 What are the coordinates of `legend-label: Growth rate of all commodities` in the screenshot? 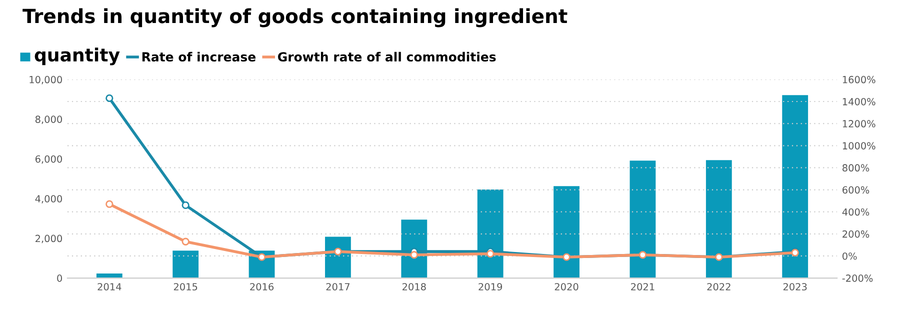 It's located at (387, 57).